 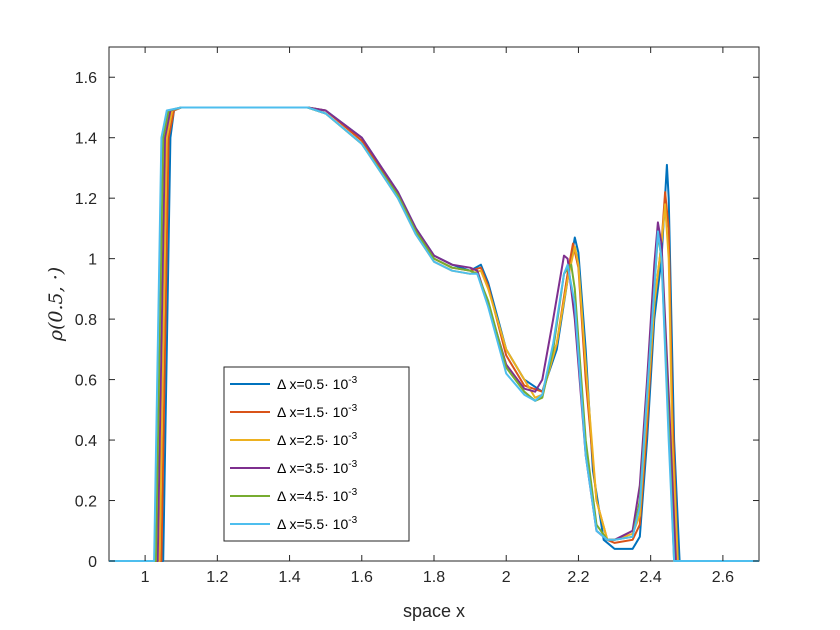 What do you see at coordinates (651, 577) in the screenshot?
I see `x-tick-label: 2.4` at bounding box center [651, 577].